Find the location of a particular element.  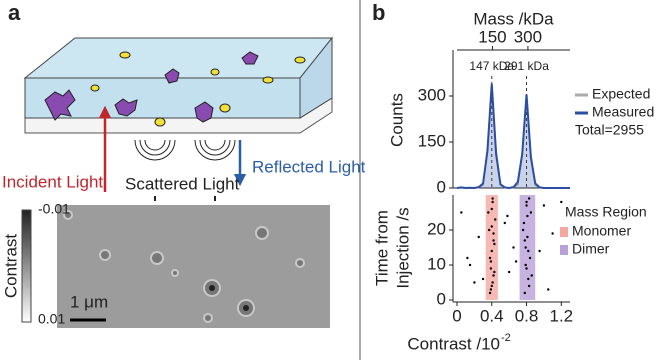

y-axis-title: Counts is located at coordinates (396, 120).